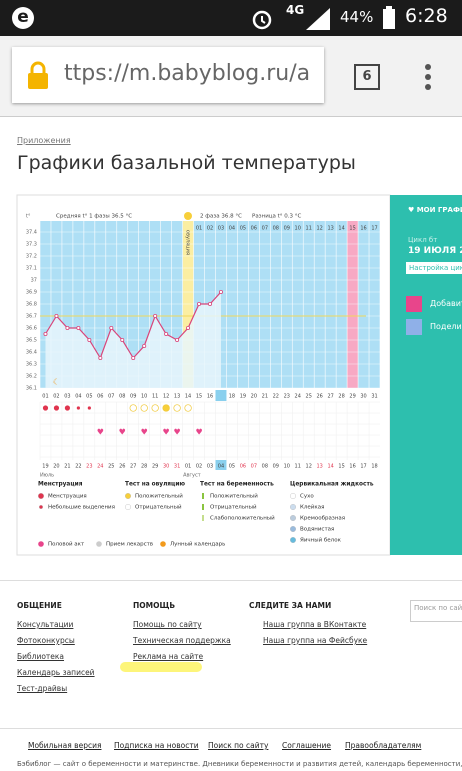 This screenshot has height=771, width=462. I want to click on cycle-day: 15, so click(199, 397).